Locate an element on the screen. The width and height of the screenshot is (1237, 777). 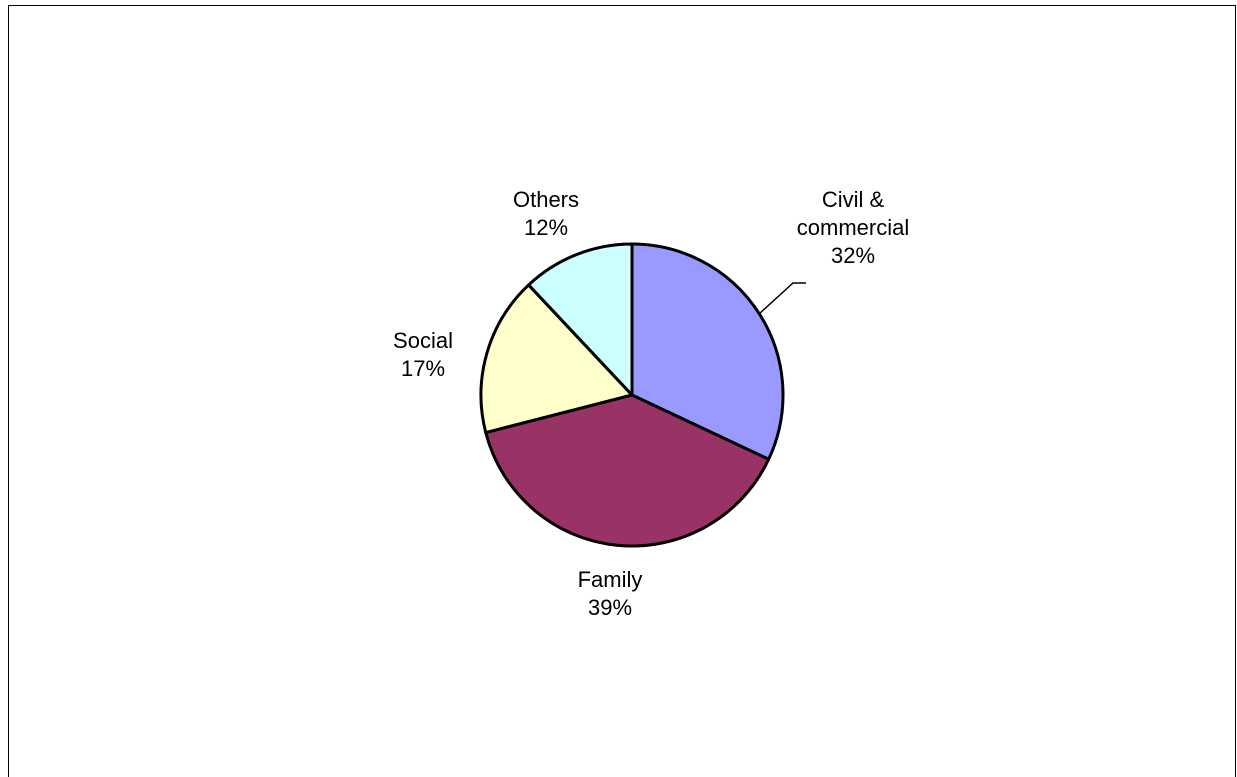
pie-slices is located at coordinates (632, 395).